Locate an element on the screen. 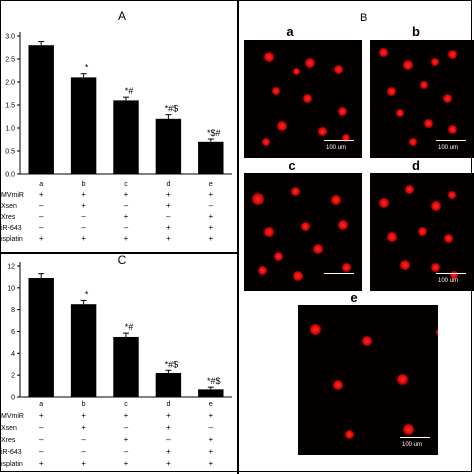 This screenshot has height=474, width=474. y-tick-label: 0.5 is located at coordinates (10, 152).